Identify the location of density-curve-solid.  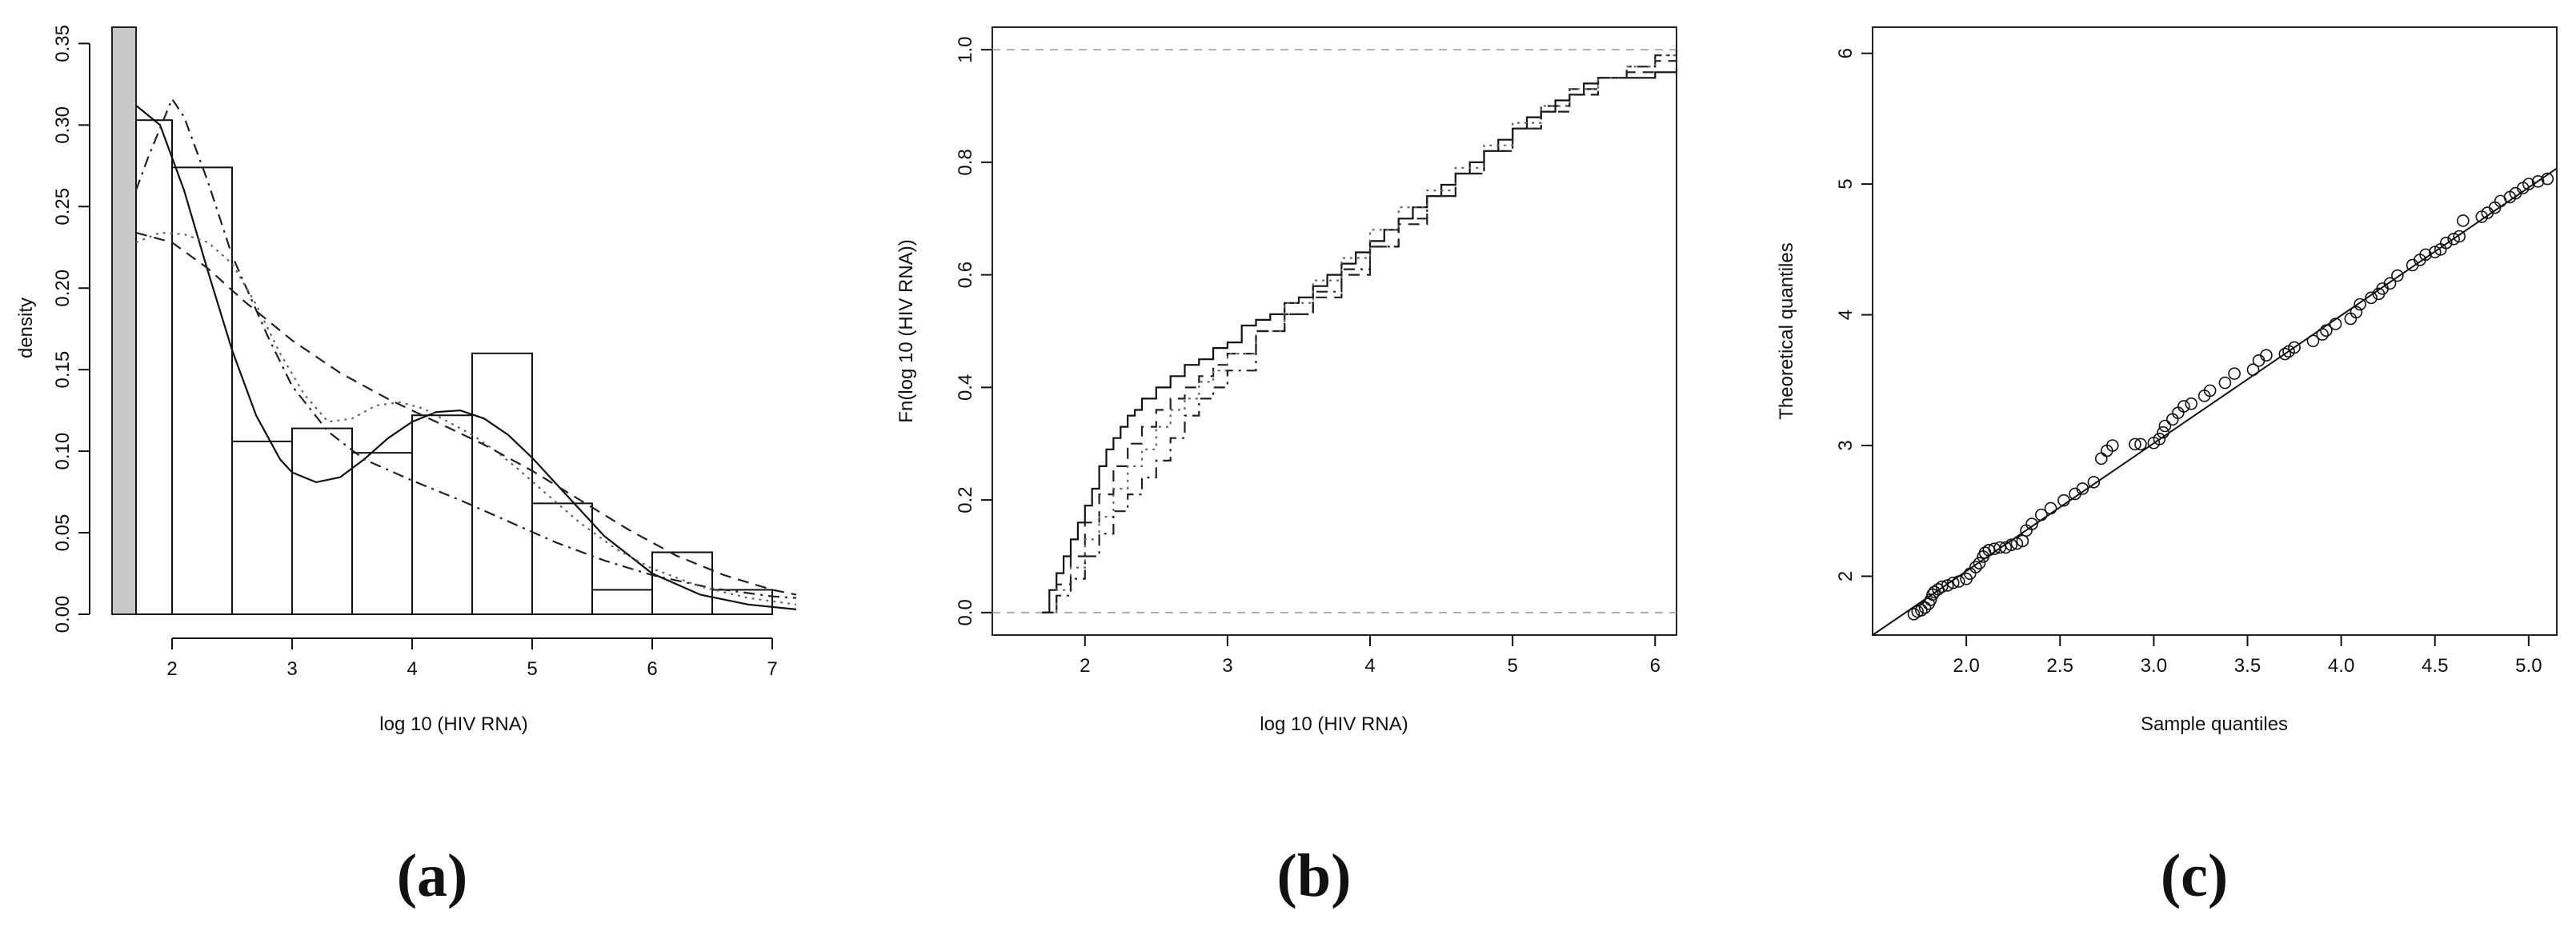
(466, 357).